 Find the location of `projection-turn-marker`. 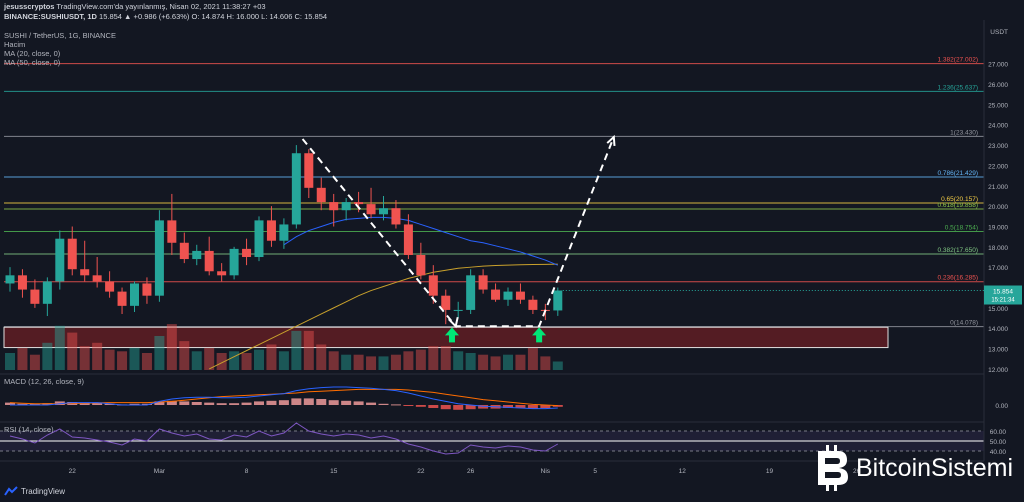

projection-turn-marker is located at coordinates (453, 322).